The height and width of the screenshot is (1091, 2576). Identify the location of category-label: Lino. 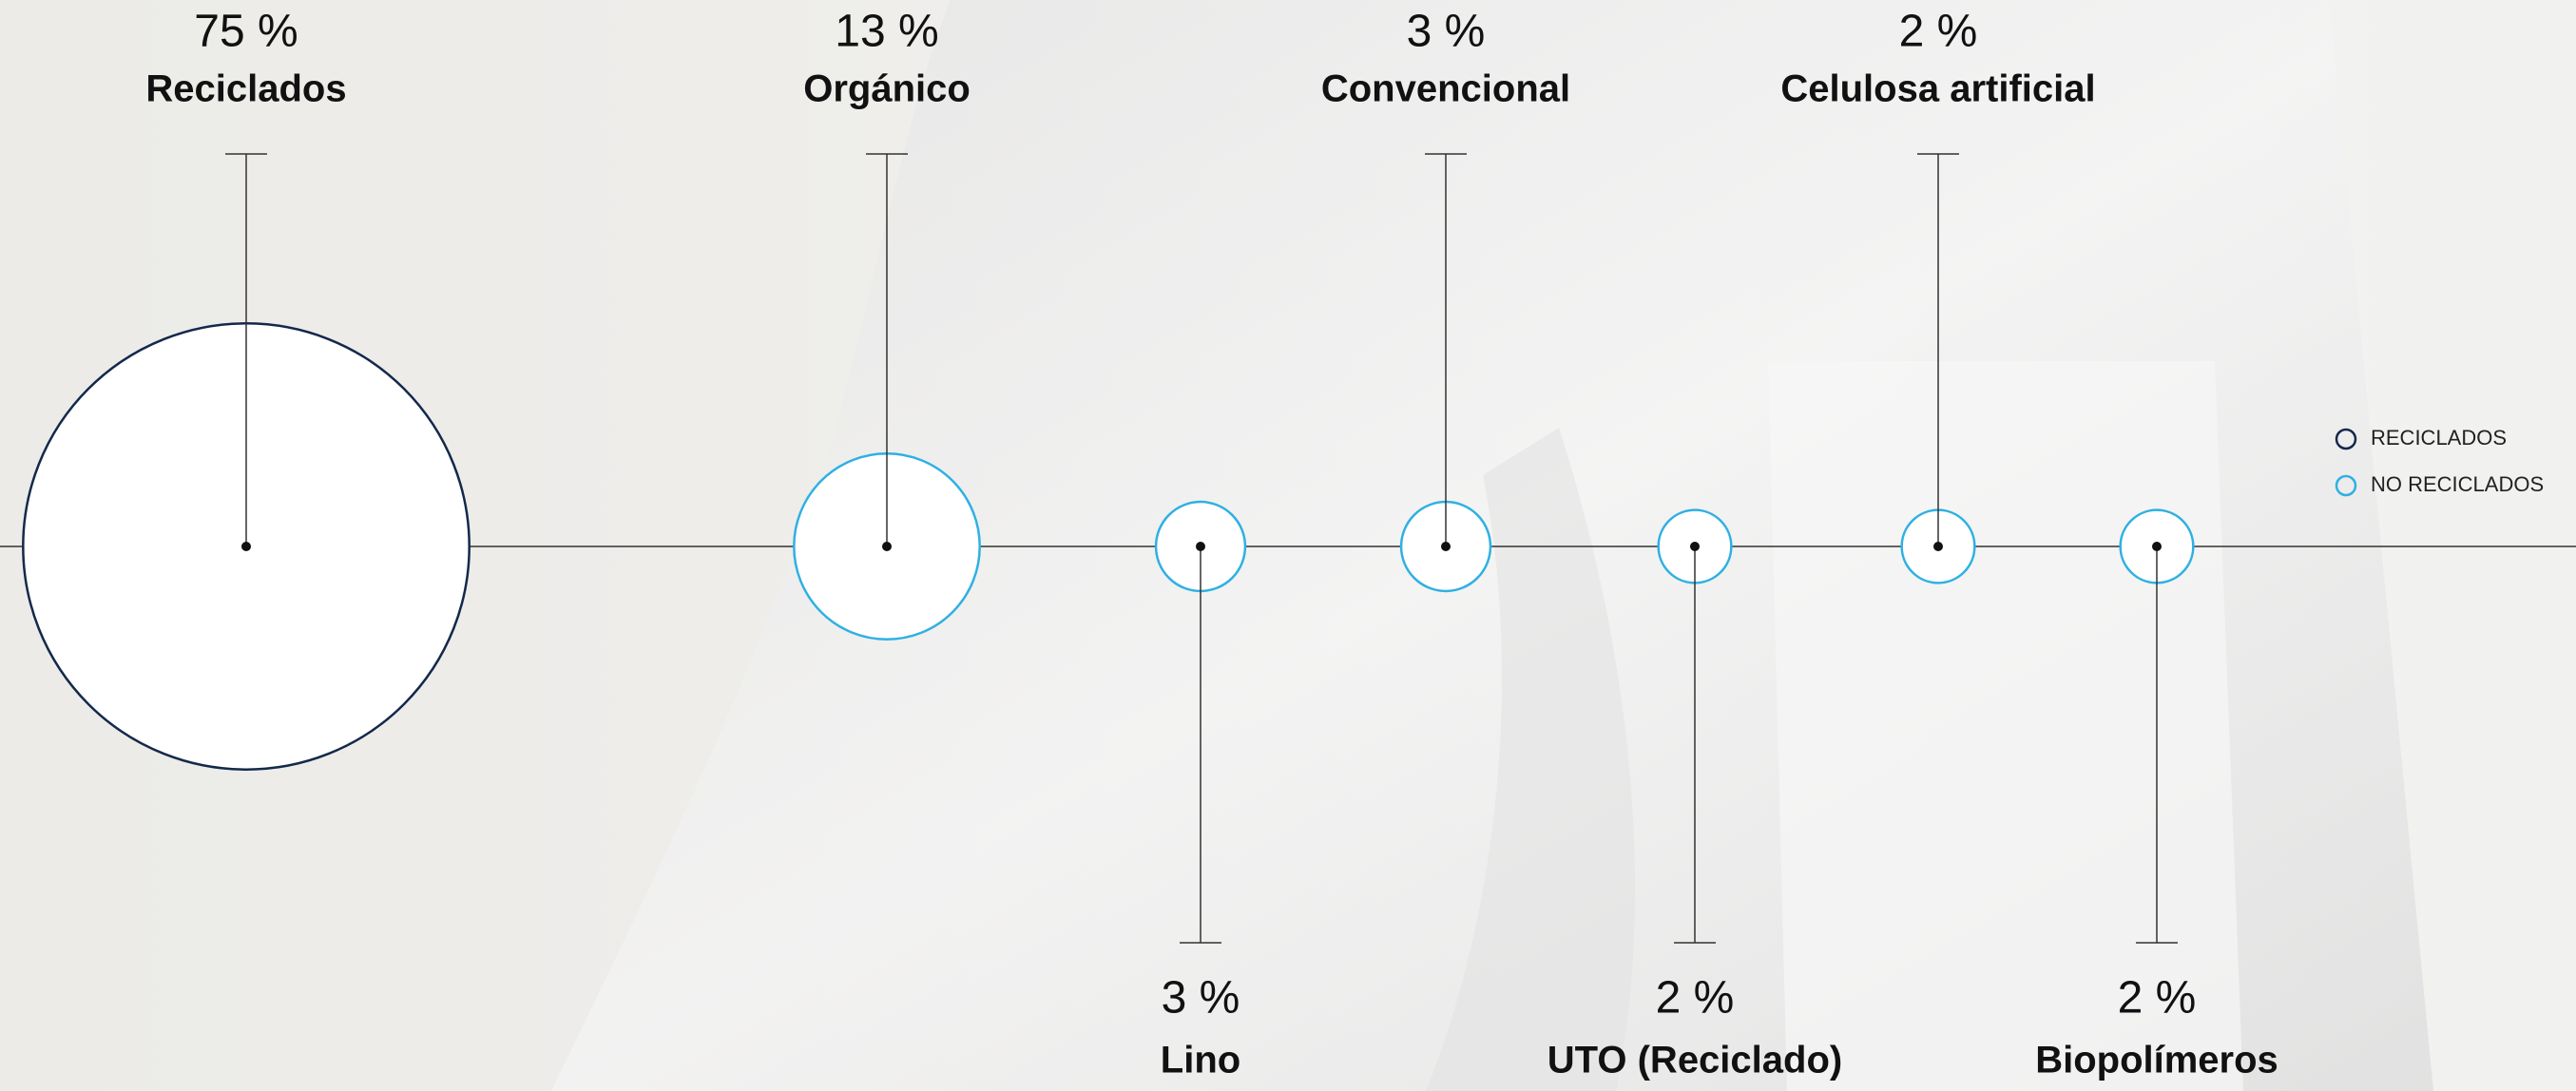
(1200, 1060).